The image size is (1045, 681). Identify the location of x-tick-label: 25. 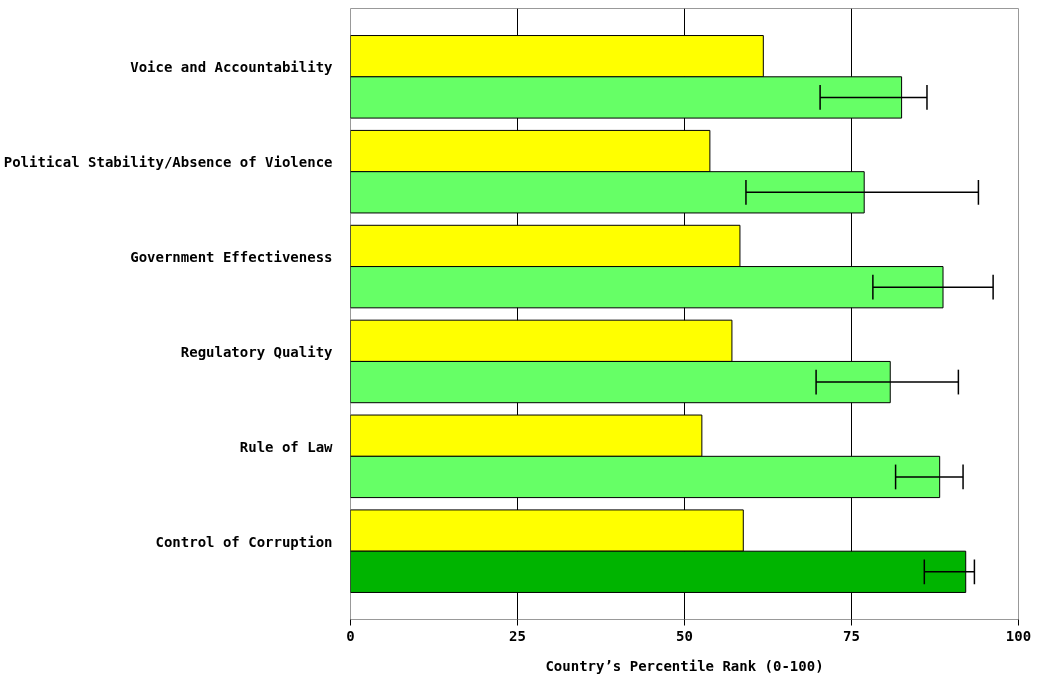
(517, 635).